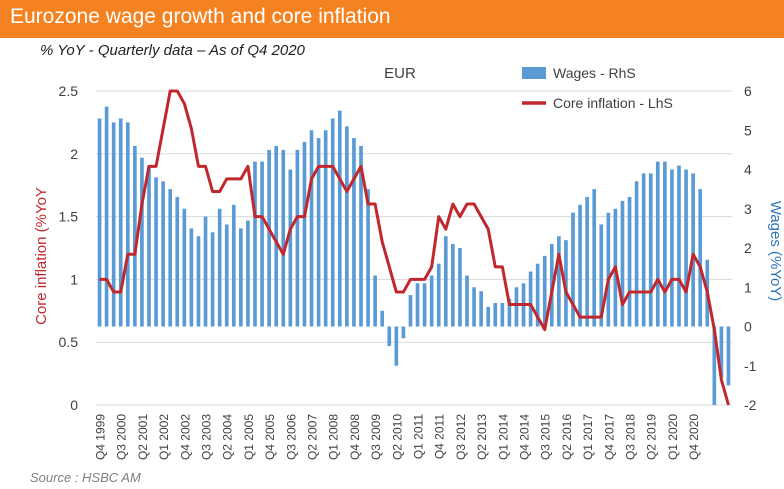 The image size is (784, 489). What do you see at coordinates (74, 279) in the screenshot?
I see `left-tick-label: 1` at bounding box center [74, 279].